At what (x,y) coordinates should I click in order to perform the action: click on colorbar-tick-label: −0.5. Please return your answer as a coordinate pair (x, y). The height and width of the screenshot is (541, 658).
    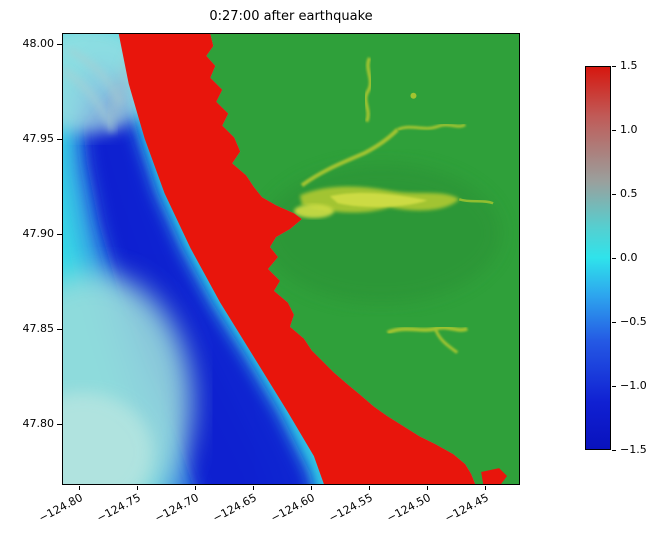
    Looking at the image, I should click on (633, 321).